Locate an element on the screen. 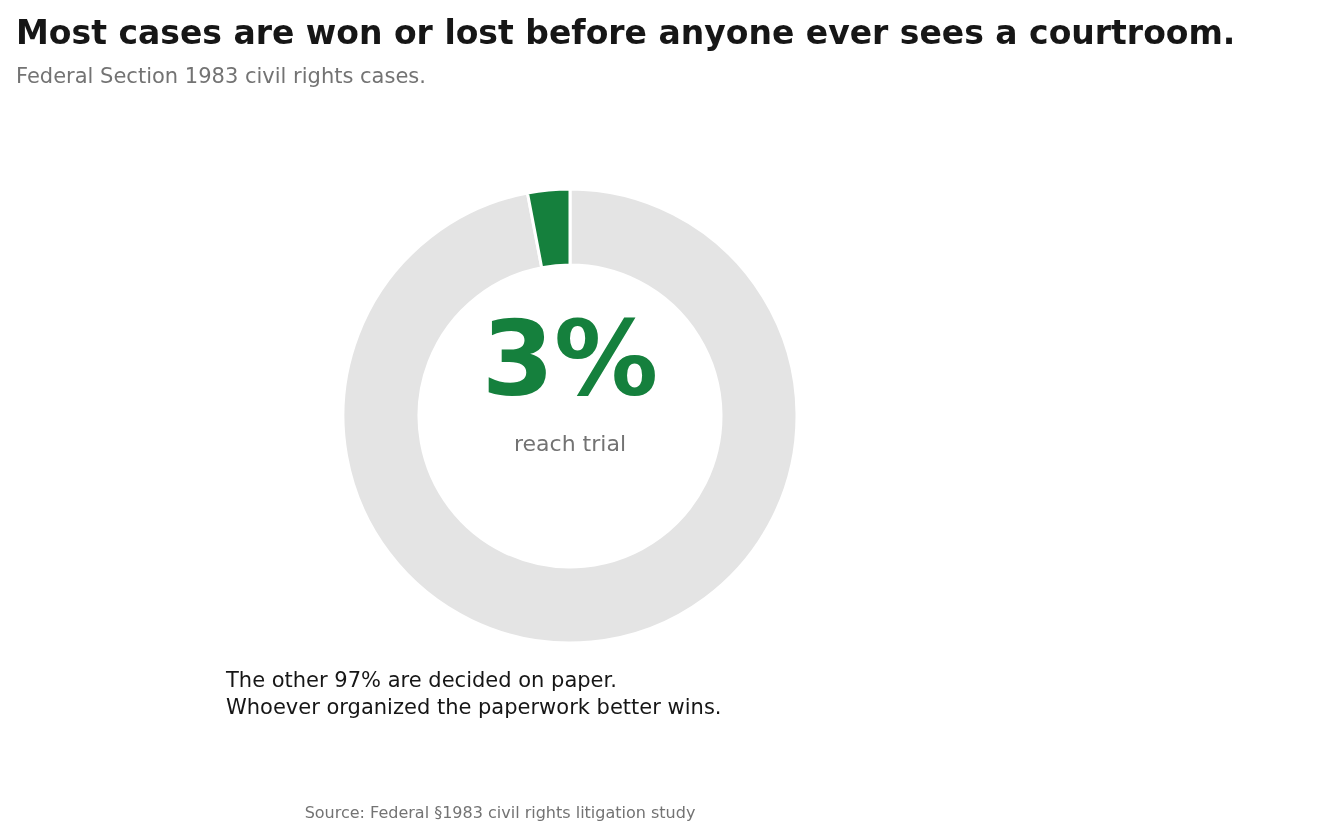  text: The other 97% are decided on paper. Whoever organized the paperwork better wins. is located at coordinates (473, 693).